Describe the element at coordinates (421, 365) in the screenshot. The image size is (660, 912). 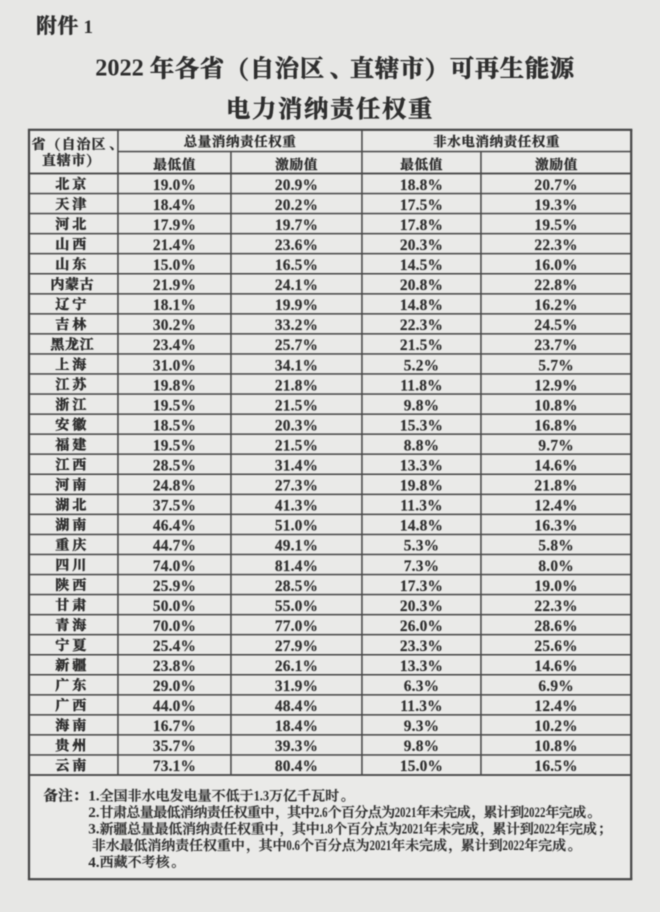
I see `svg-text: 5.2%` at that location.